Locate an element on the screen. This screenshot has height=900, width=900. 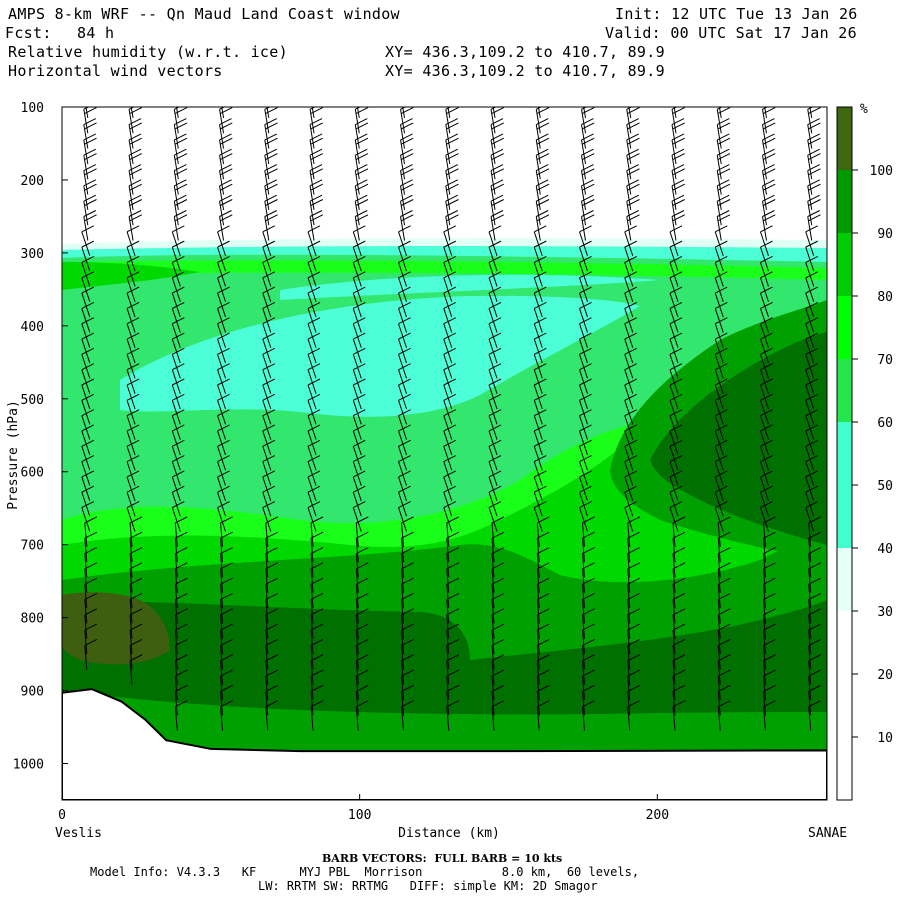
rh-region-100-plus is located at coordinates (116, 628).